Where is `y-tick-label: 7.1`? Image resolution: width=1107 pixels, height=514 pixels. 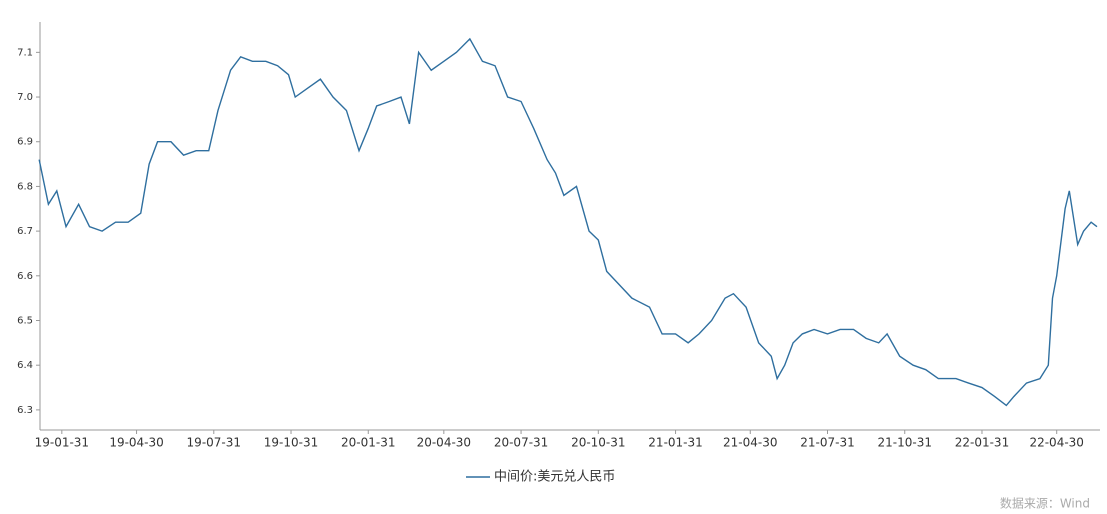 y-tick-label: 7.1 is located at coordinates (25, 52).